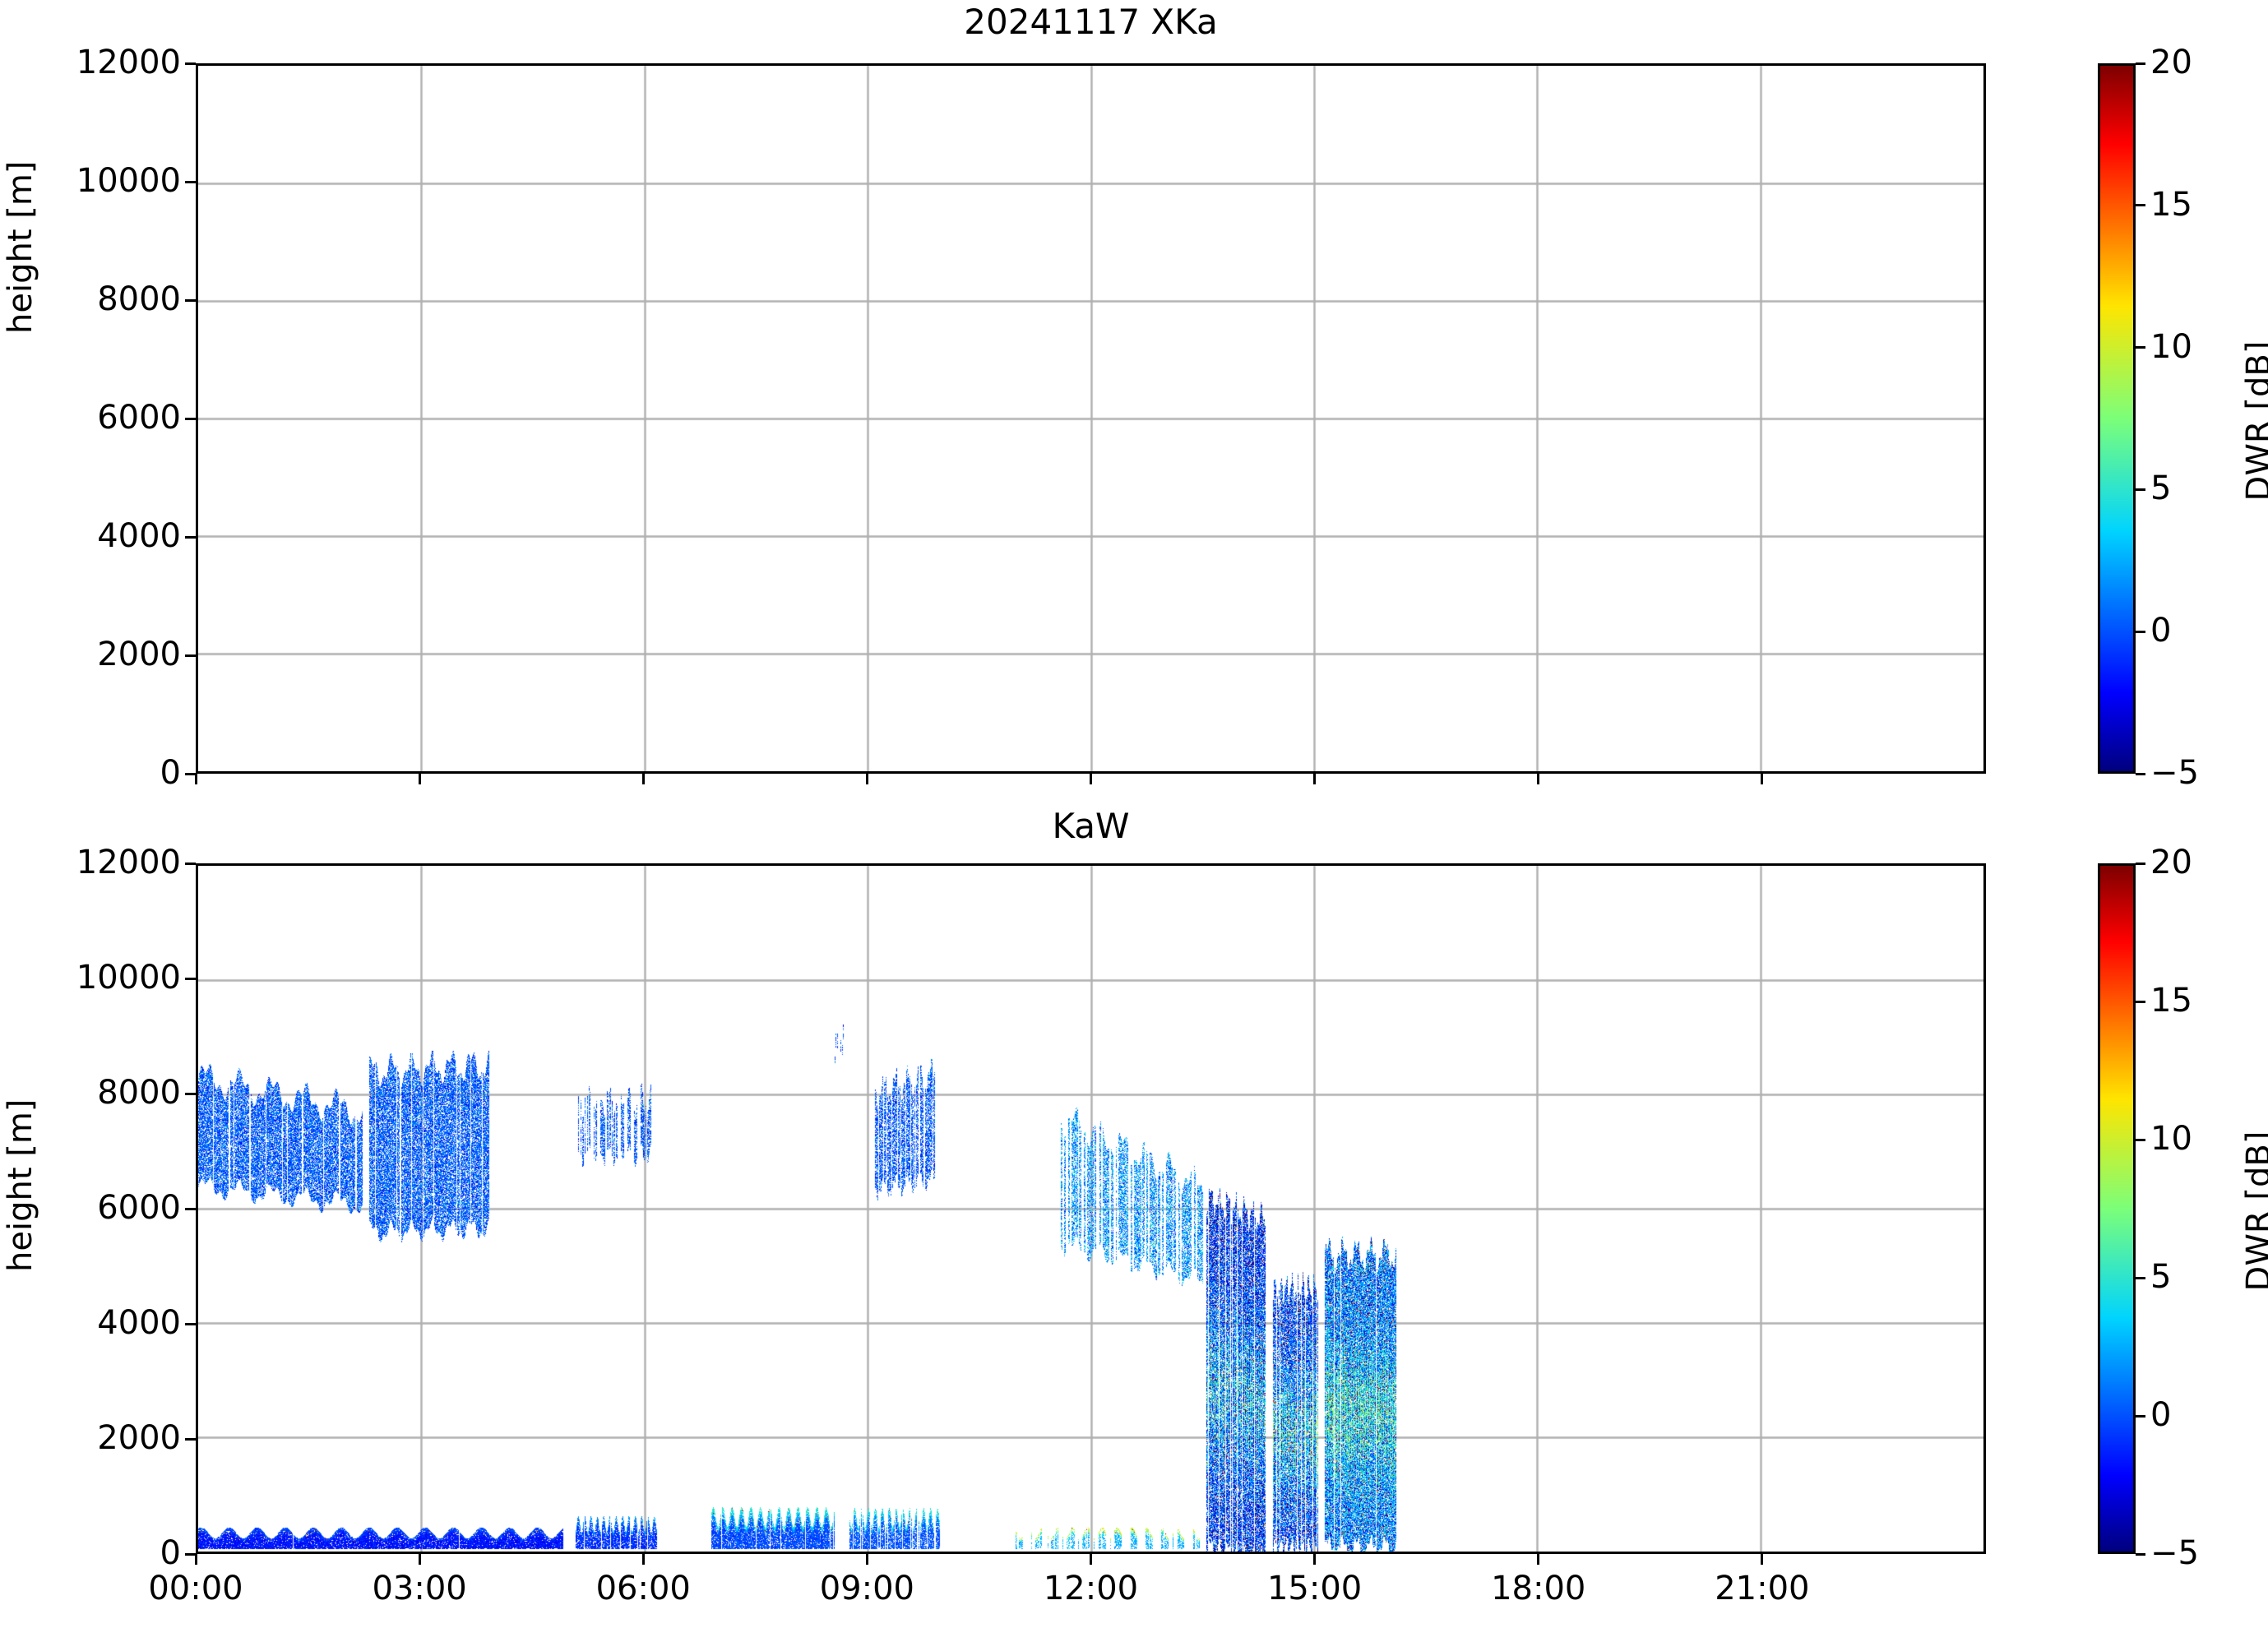 This screenshot has width=2268, height=1628. I want to click on ytick-label-xka-1: 2000, so click(139, 654).